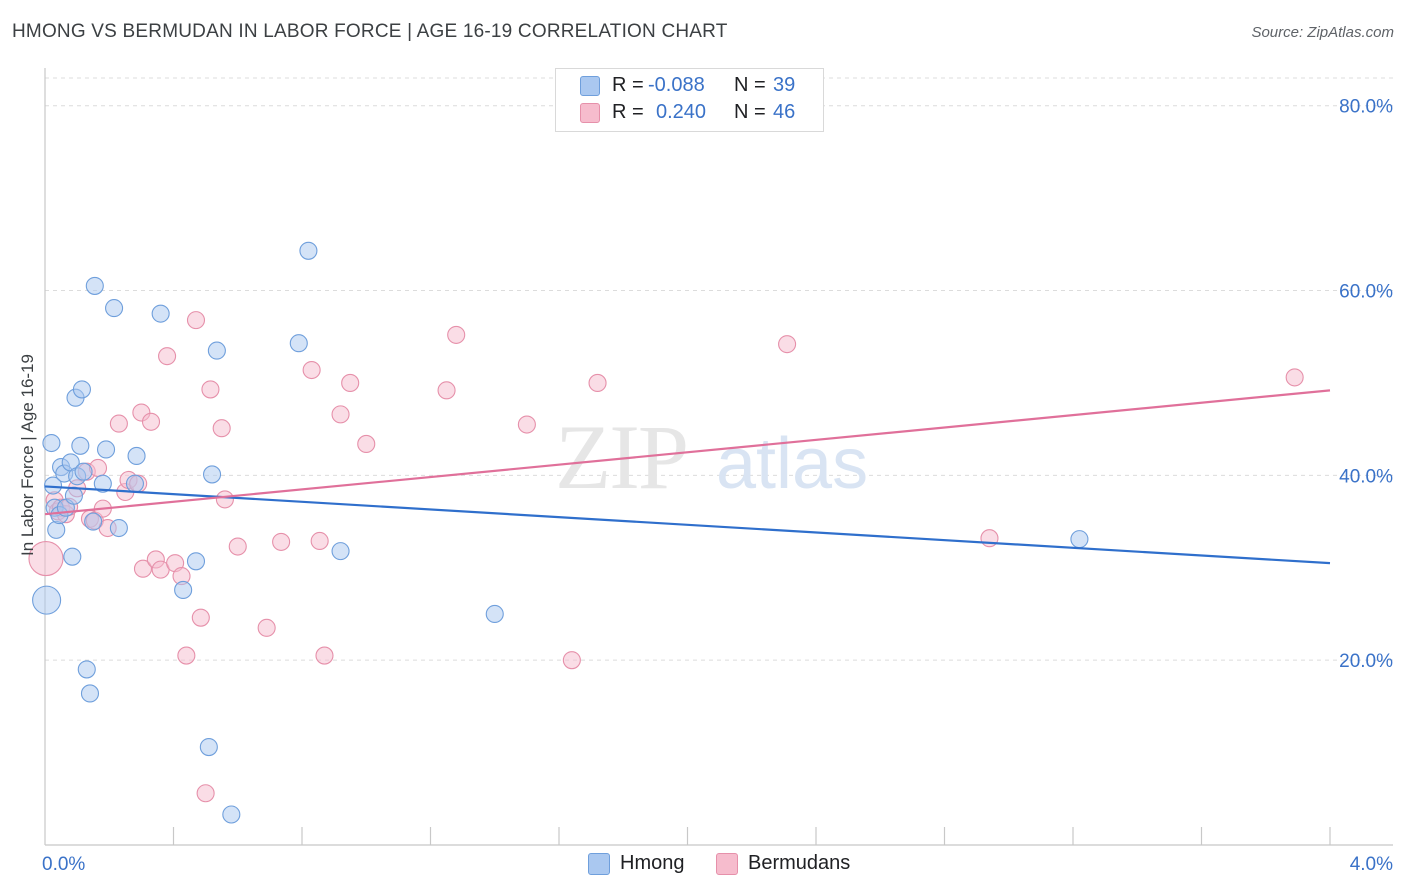 This screenshot has width=1406, height=892. I want to click on legend-n-value: 46, so click(784, 112).